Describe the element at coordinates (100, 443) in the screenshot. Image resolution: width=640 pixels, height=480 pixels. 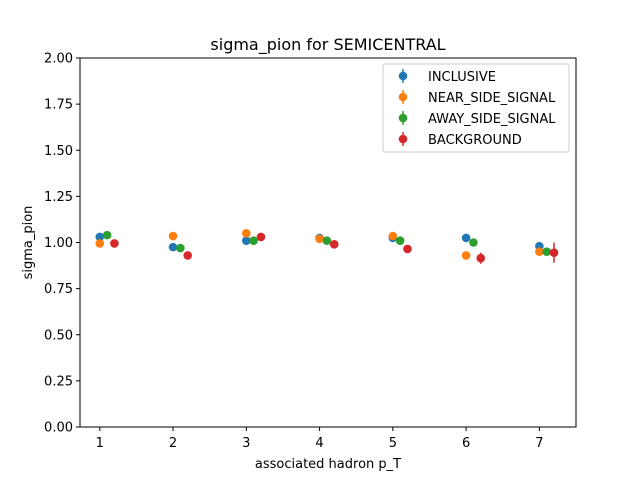
I see `x-tick-label: 1` at that location.